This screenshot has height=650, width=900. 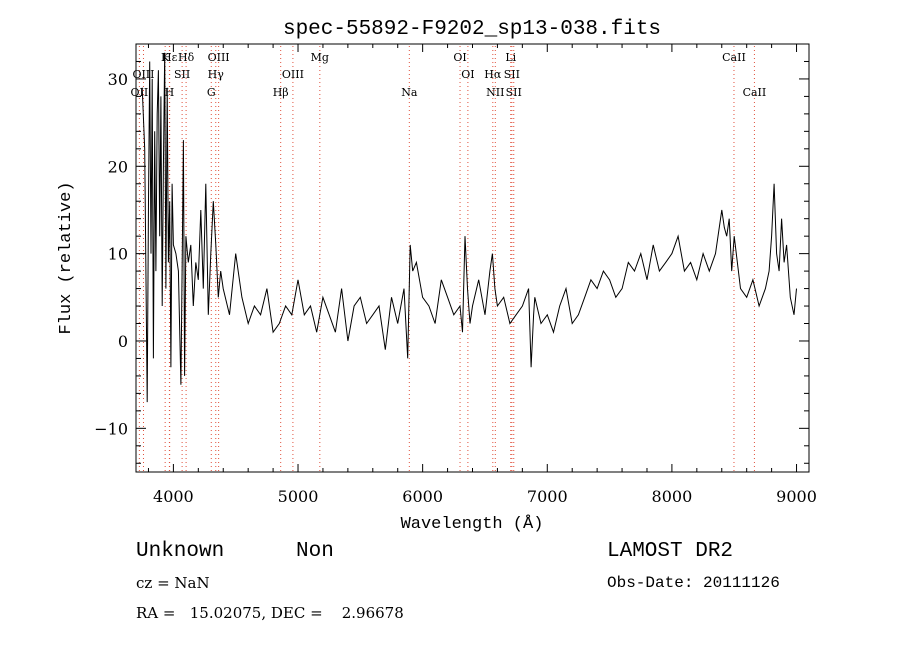 I want to click on y-tick-label: 10, so click(x=118, y=254).